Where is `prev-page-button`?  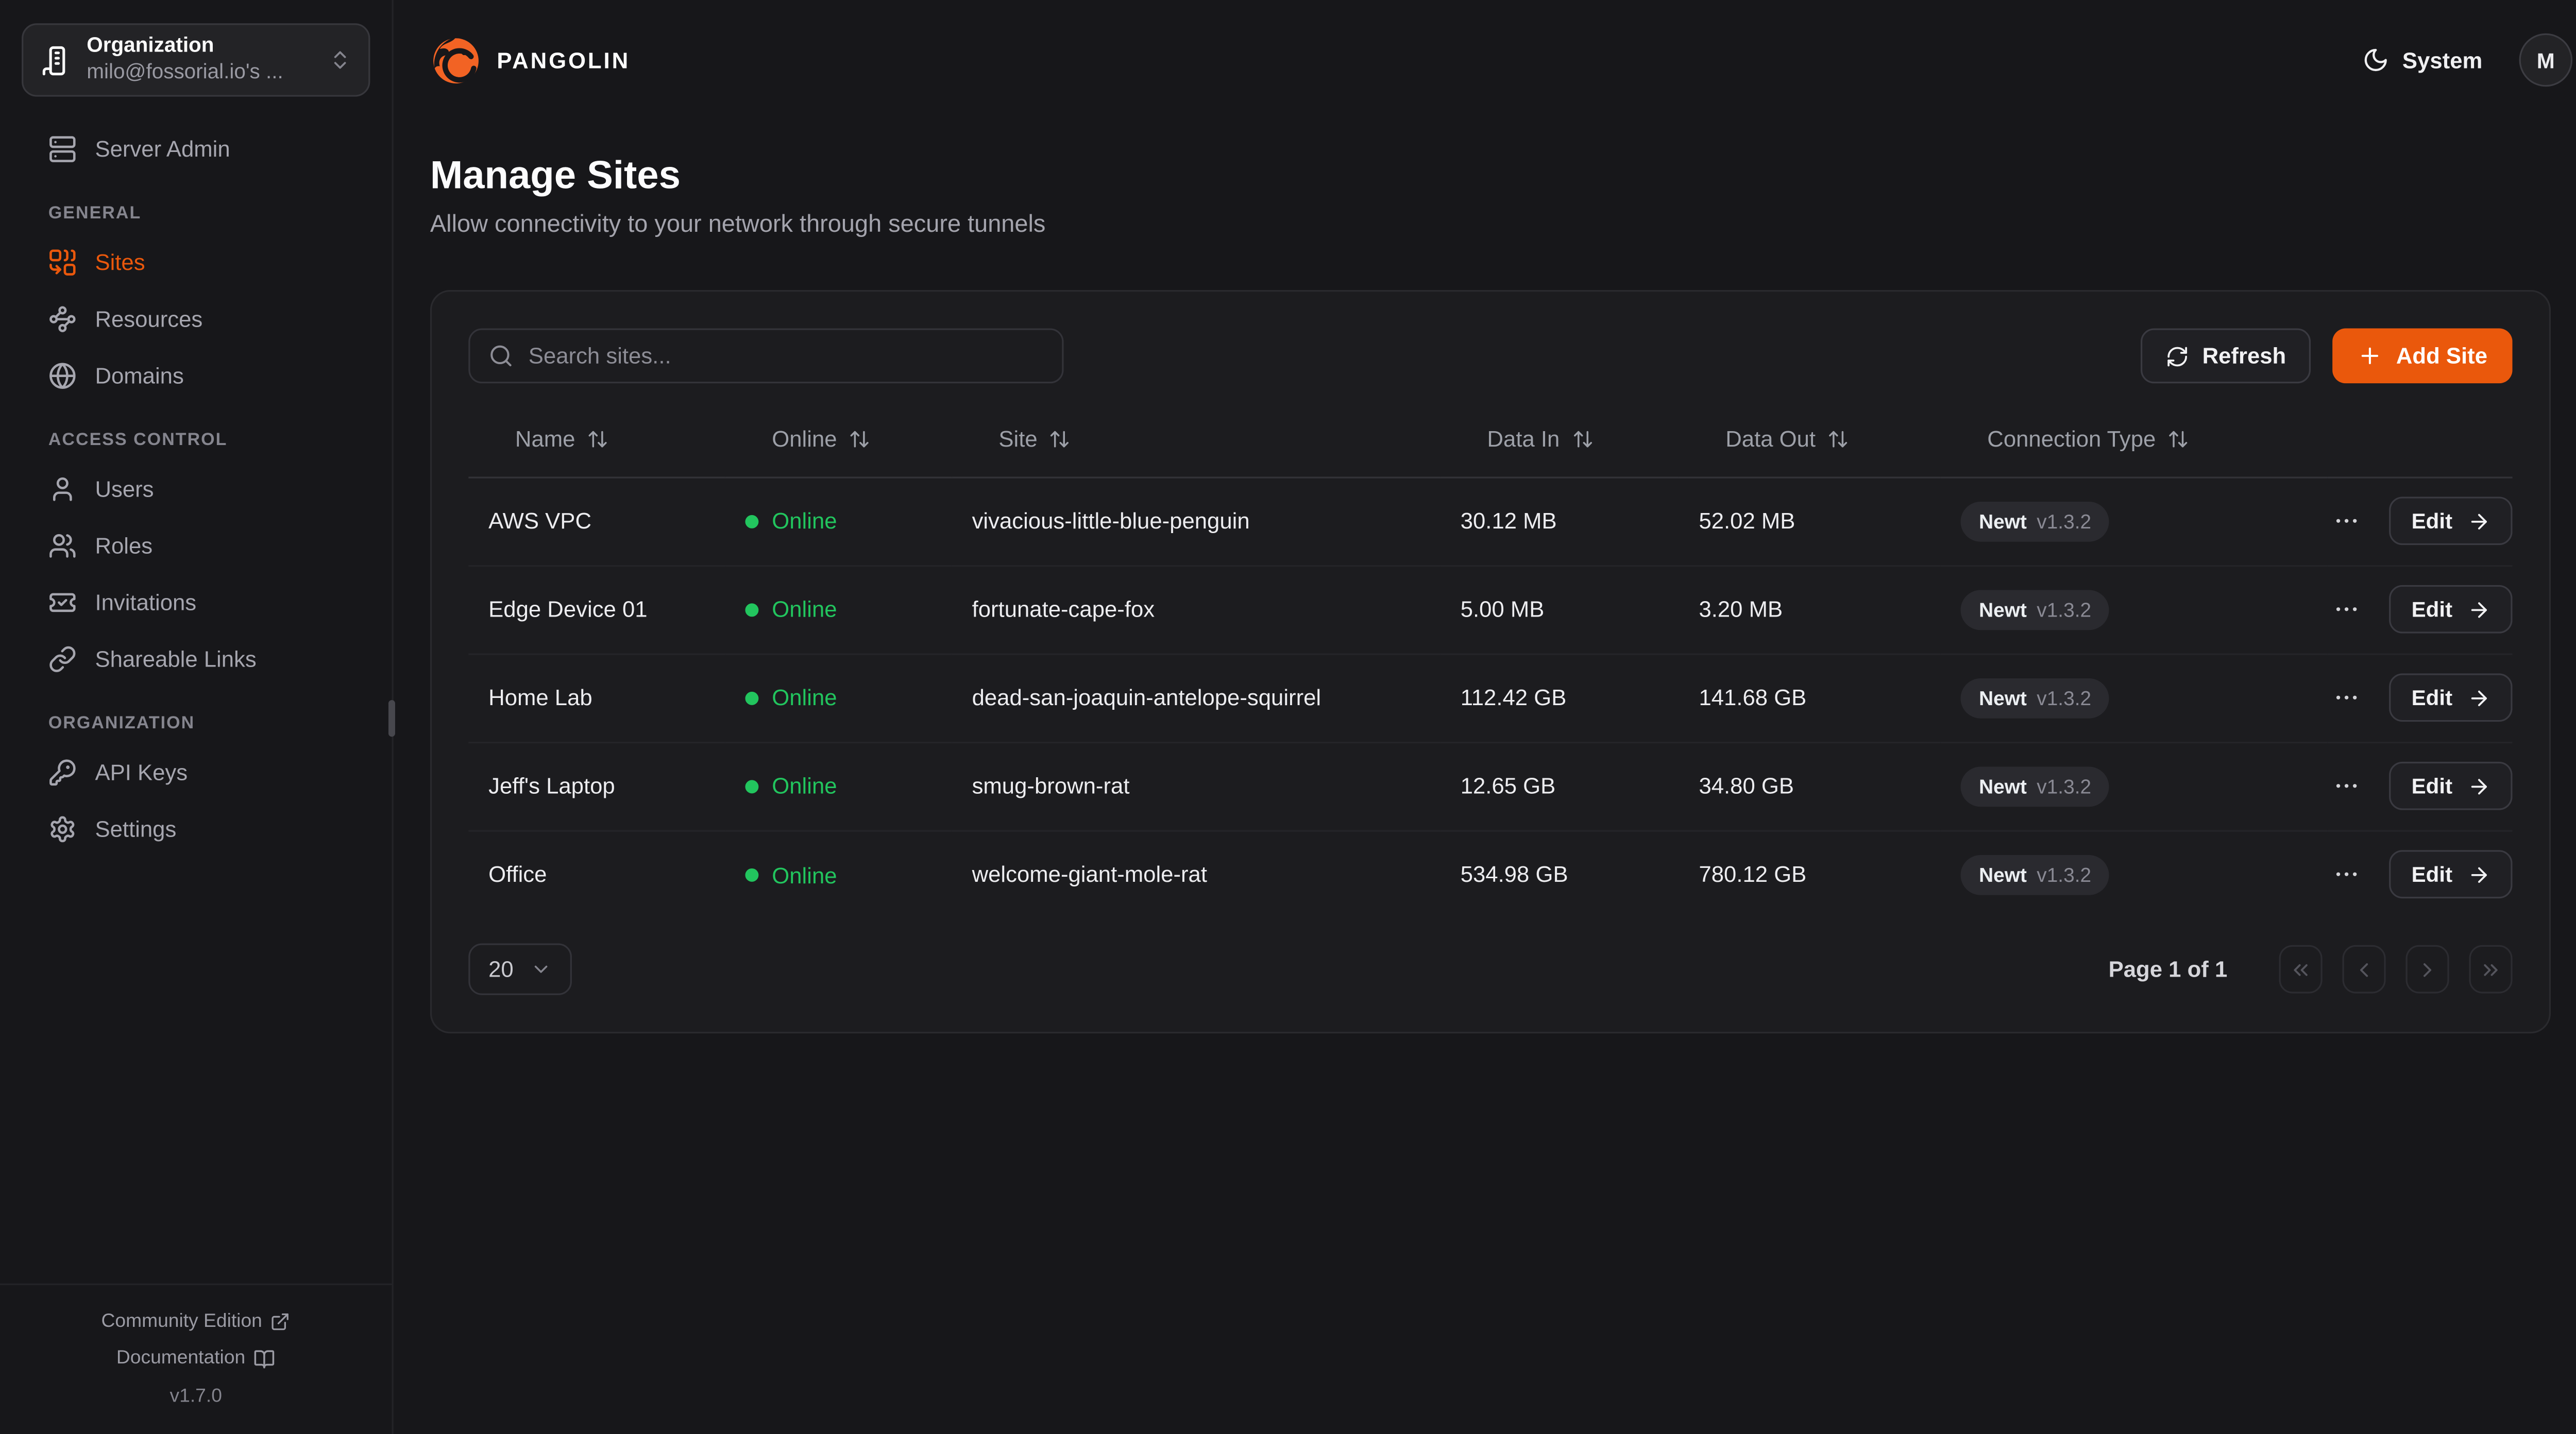
prev-page-button is located at coordinates (2364, 969).